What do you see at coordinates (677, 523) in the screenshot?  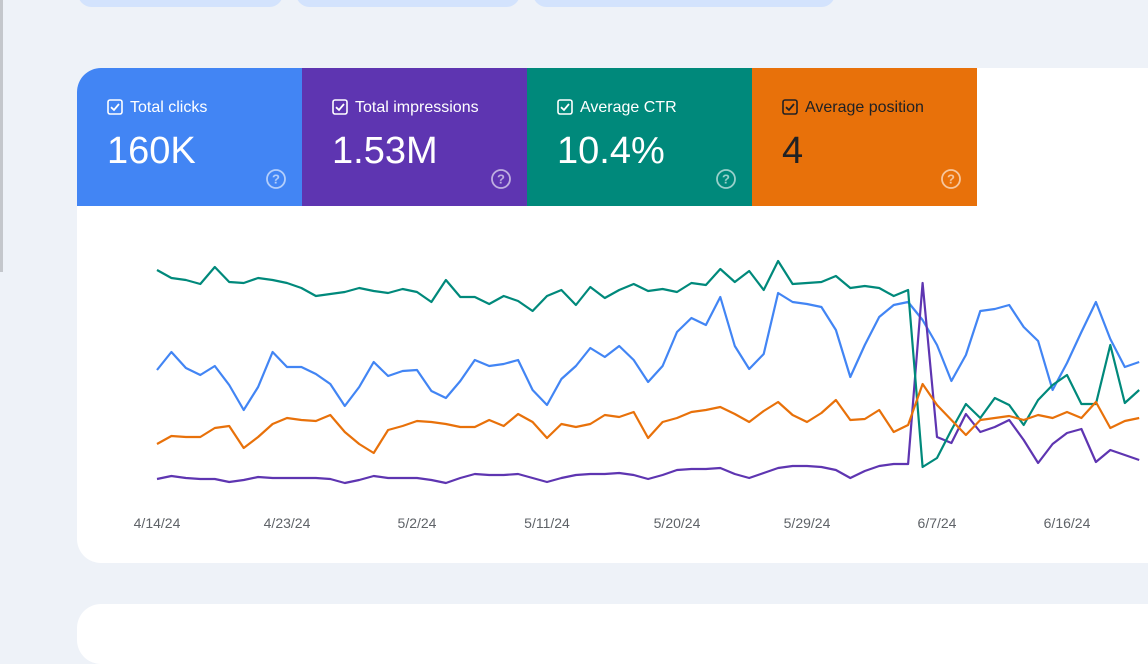 I see `x-tick-label: 5/20/24` at bounding box center [677, 523].